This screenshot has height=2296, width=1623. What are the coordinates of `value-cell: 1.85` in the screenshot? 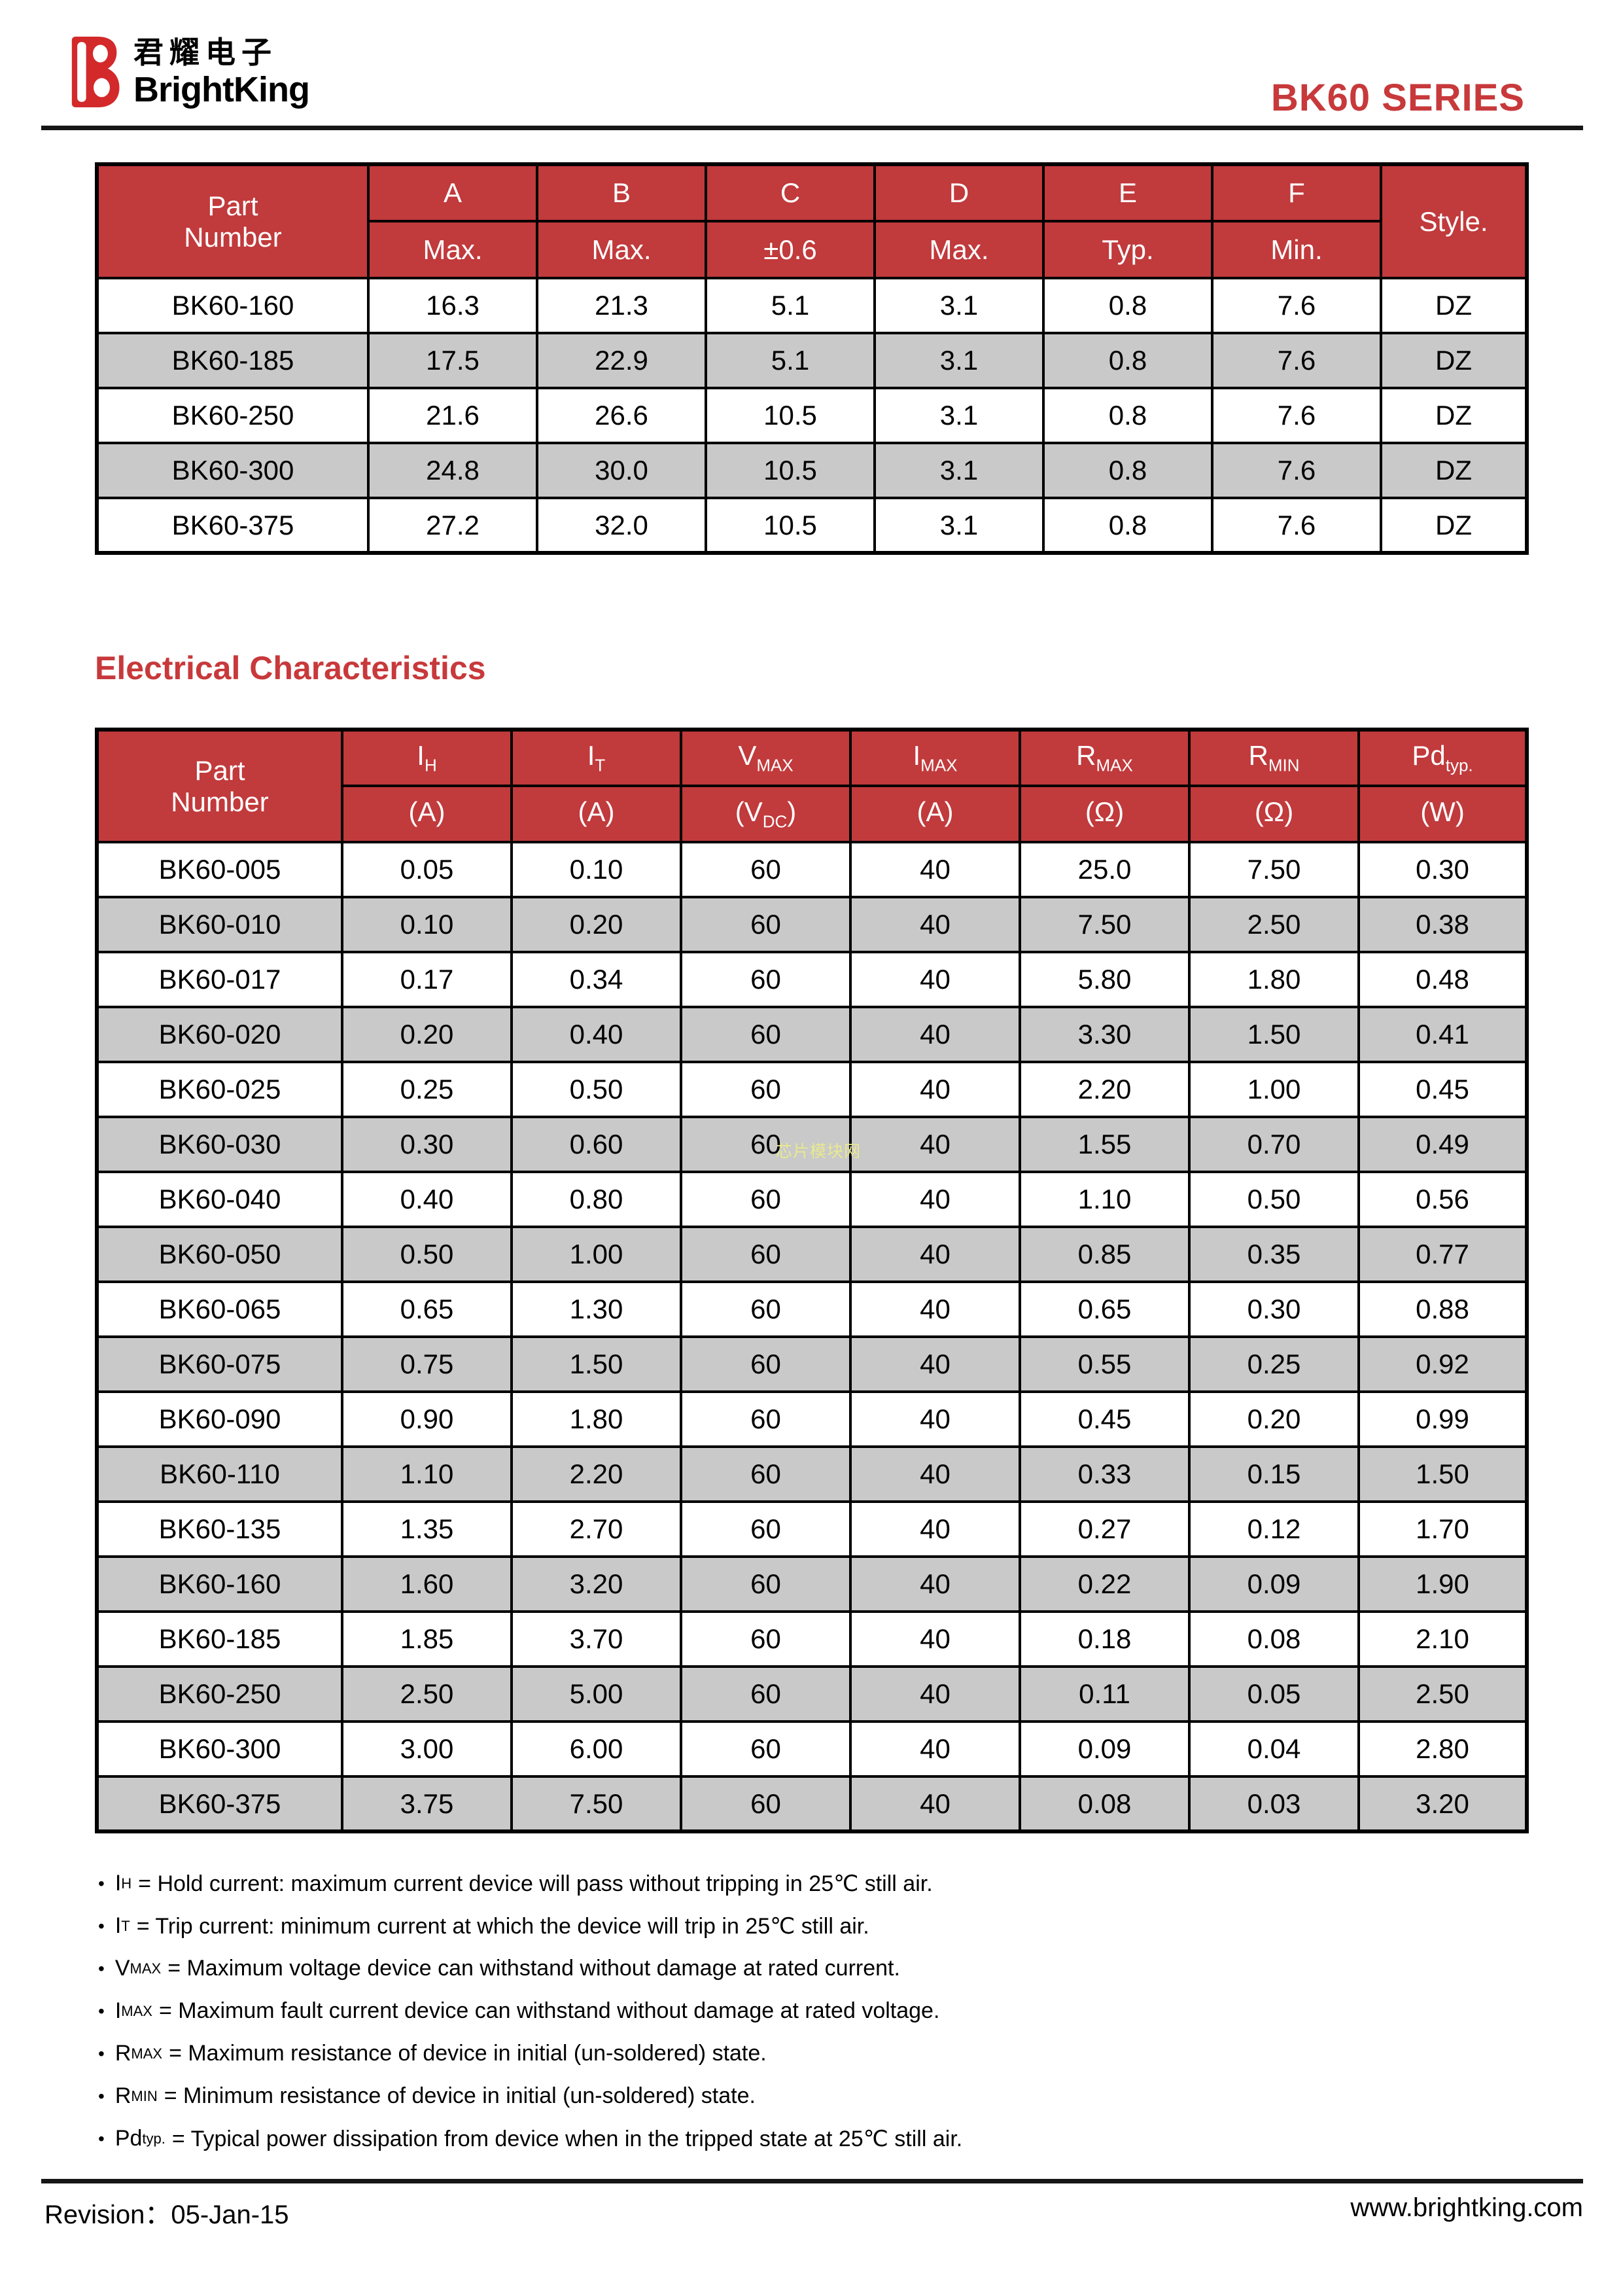 It's located at (427, 1639).